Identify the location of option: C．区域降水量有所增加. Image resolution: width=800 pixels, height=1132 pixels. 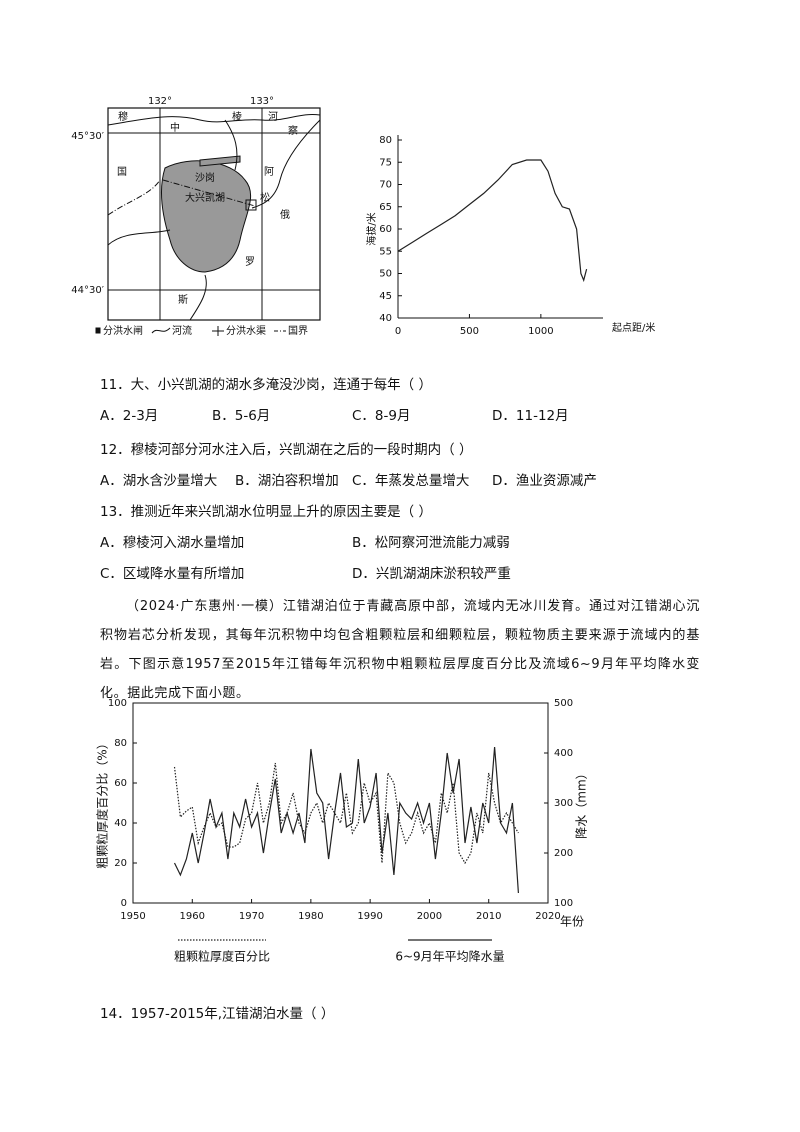
(172, 574).